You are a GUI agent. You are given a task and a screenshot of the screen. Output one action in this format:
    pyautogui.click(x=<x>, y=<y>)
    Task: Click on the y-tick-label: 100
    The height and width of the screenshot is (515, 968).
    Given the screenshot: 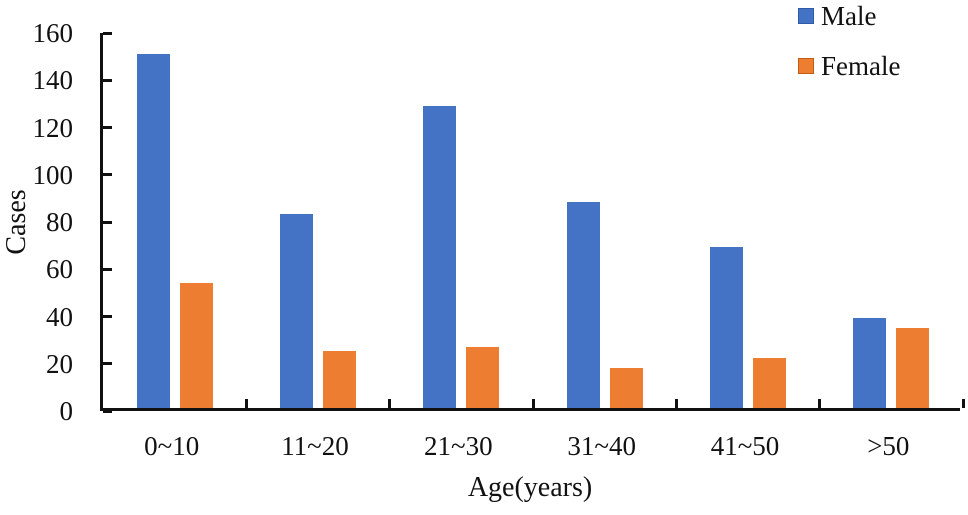 What is the action you would take?
    pyautogui.click(x=53, y=174)
    